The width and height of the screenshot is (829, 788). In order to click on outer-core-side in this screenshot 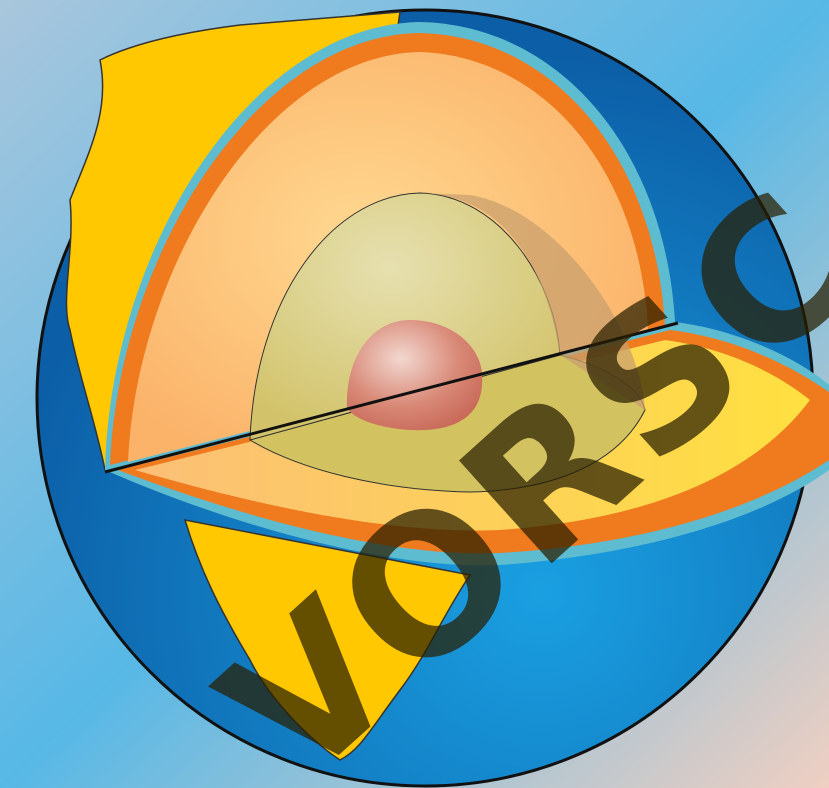, I will do `click(532, 301)`.